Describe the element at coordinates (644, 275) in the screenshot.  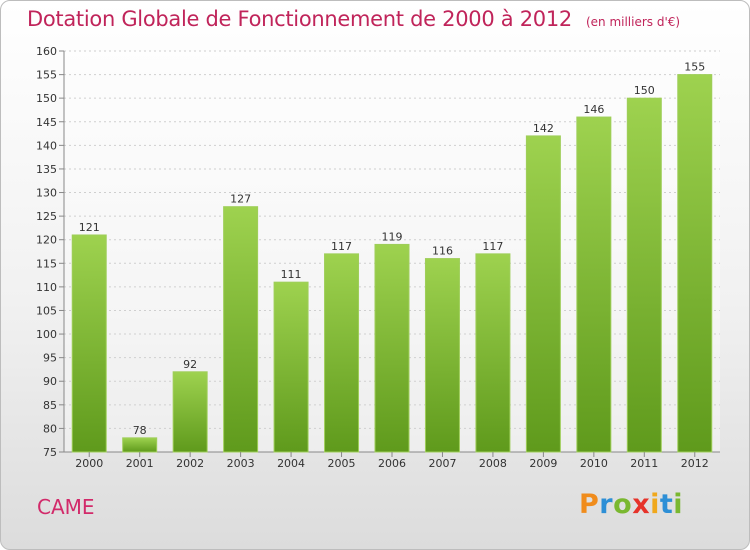
I see `bar-2011` at that location.